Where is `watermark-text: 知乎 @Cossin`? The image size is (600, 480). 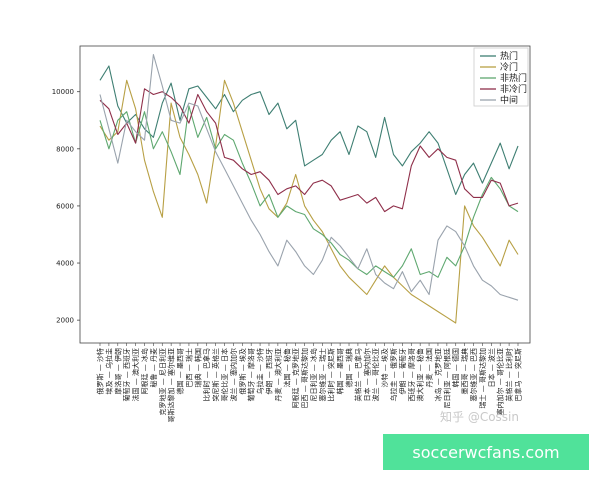 watermark-text: 知乎 @Cossin is located at coordinates (479, 417).